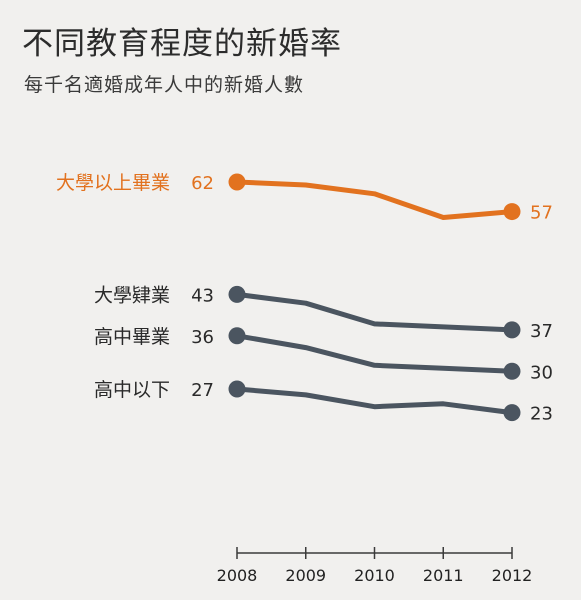 The image size is (581, 600). Describe the element at coordinates (541, 372) in the screenshot. I see `series-end-value: 30` at that location.